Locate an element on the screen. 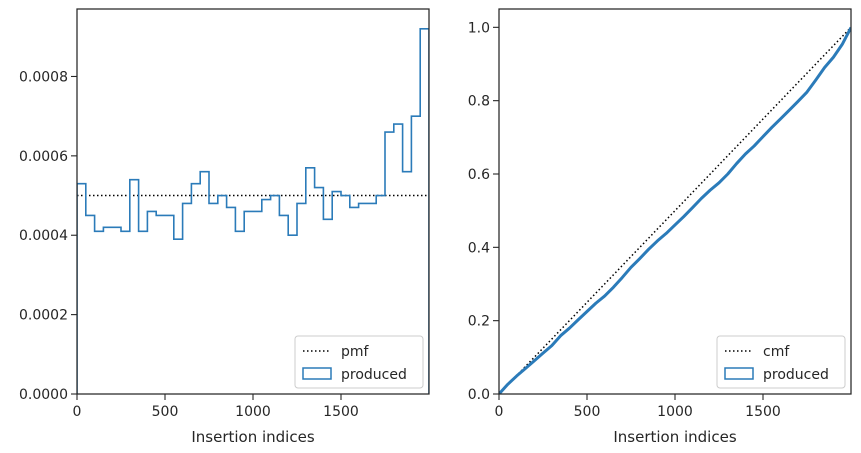 This screenshot has height=453, width=861. y-tick-label: 0.4 is located at coordinates (479, 248).